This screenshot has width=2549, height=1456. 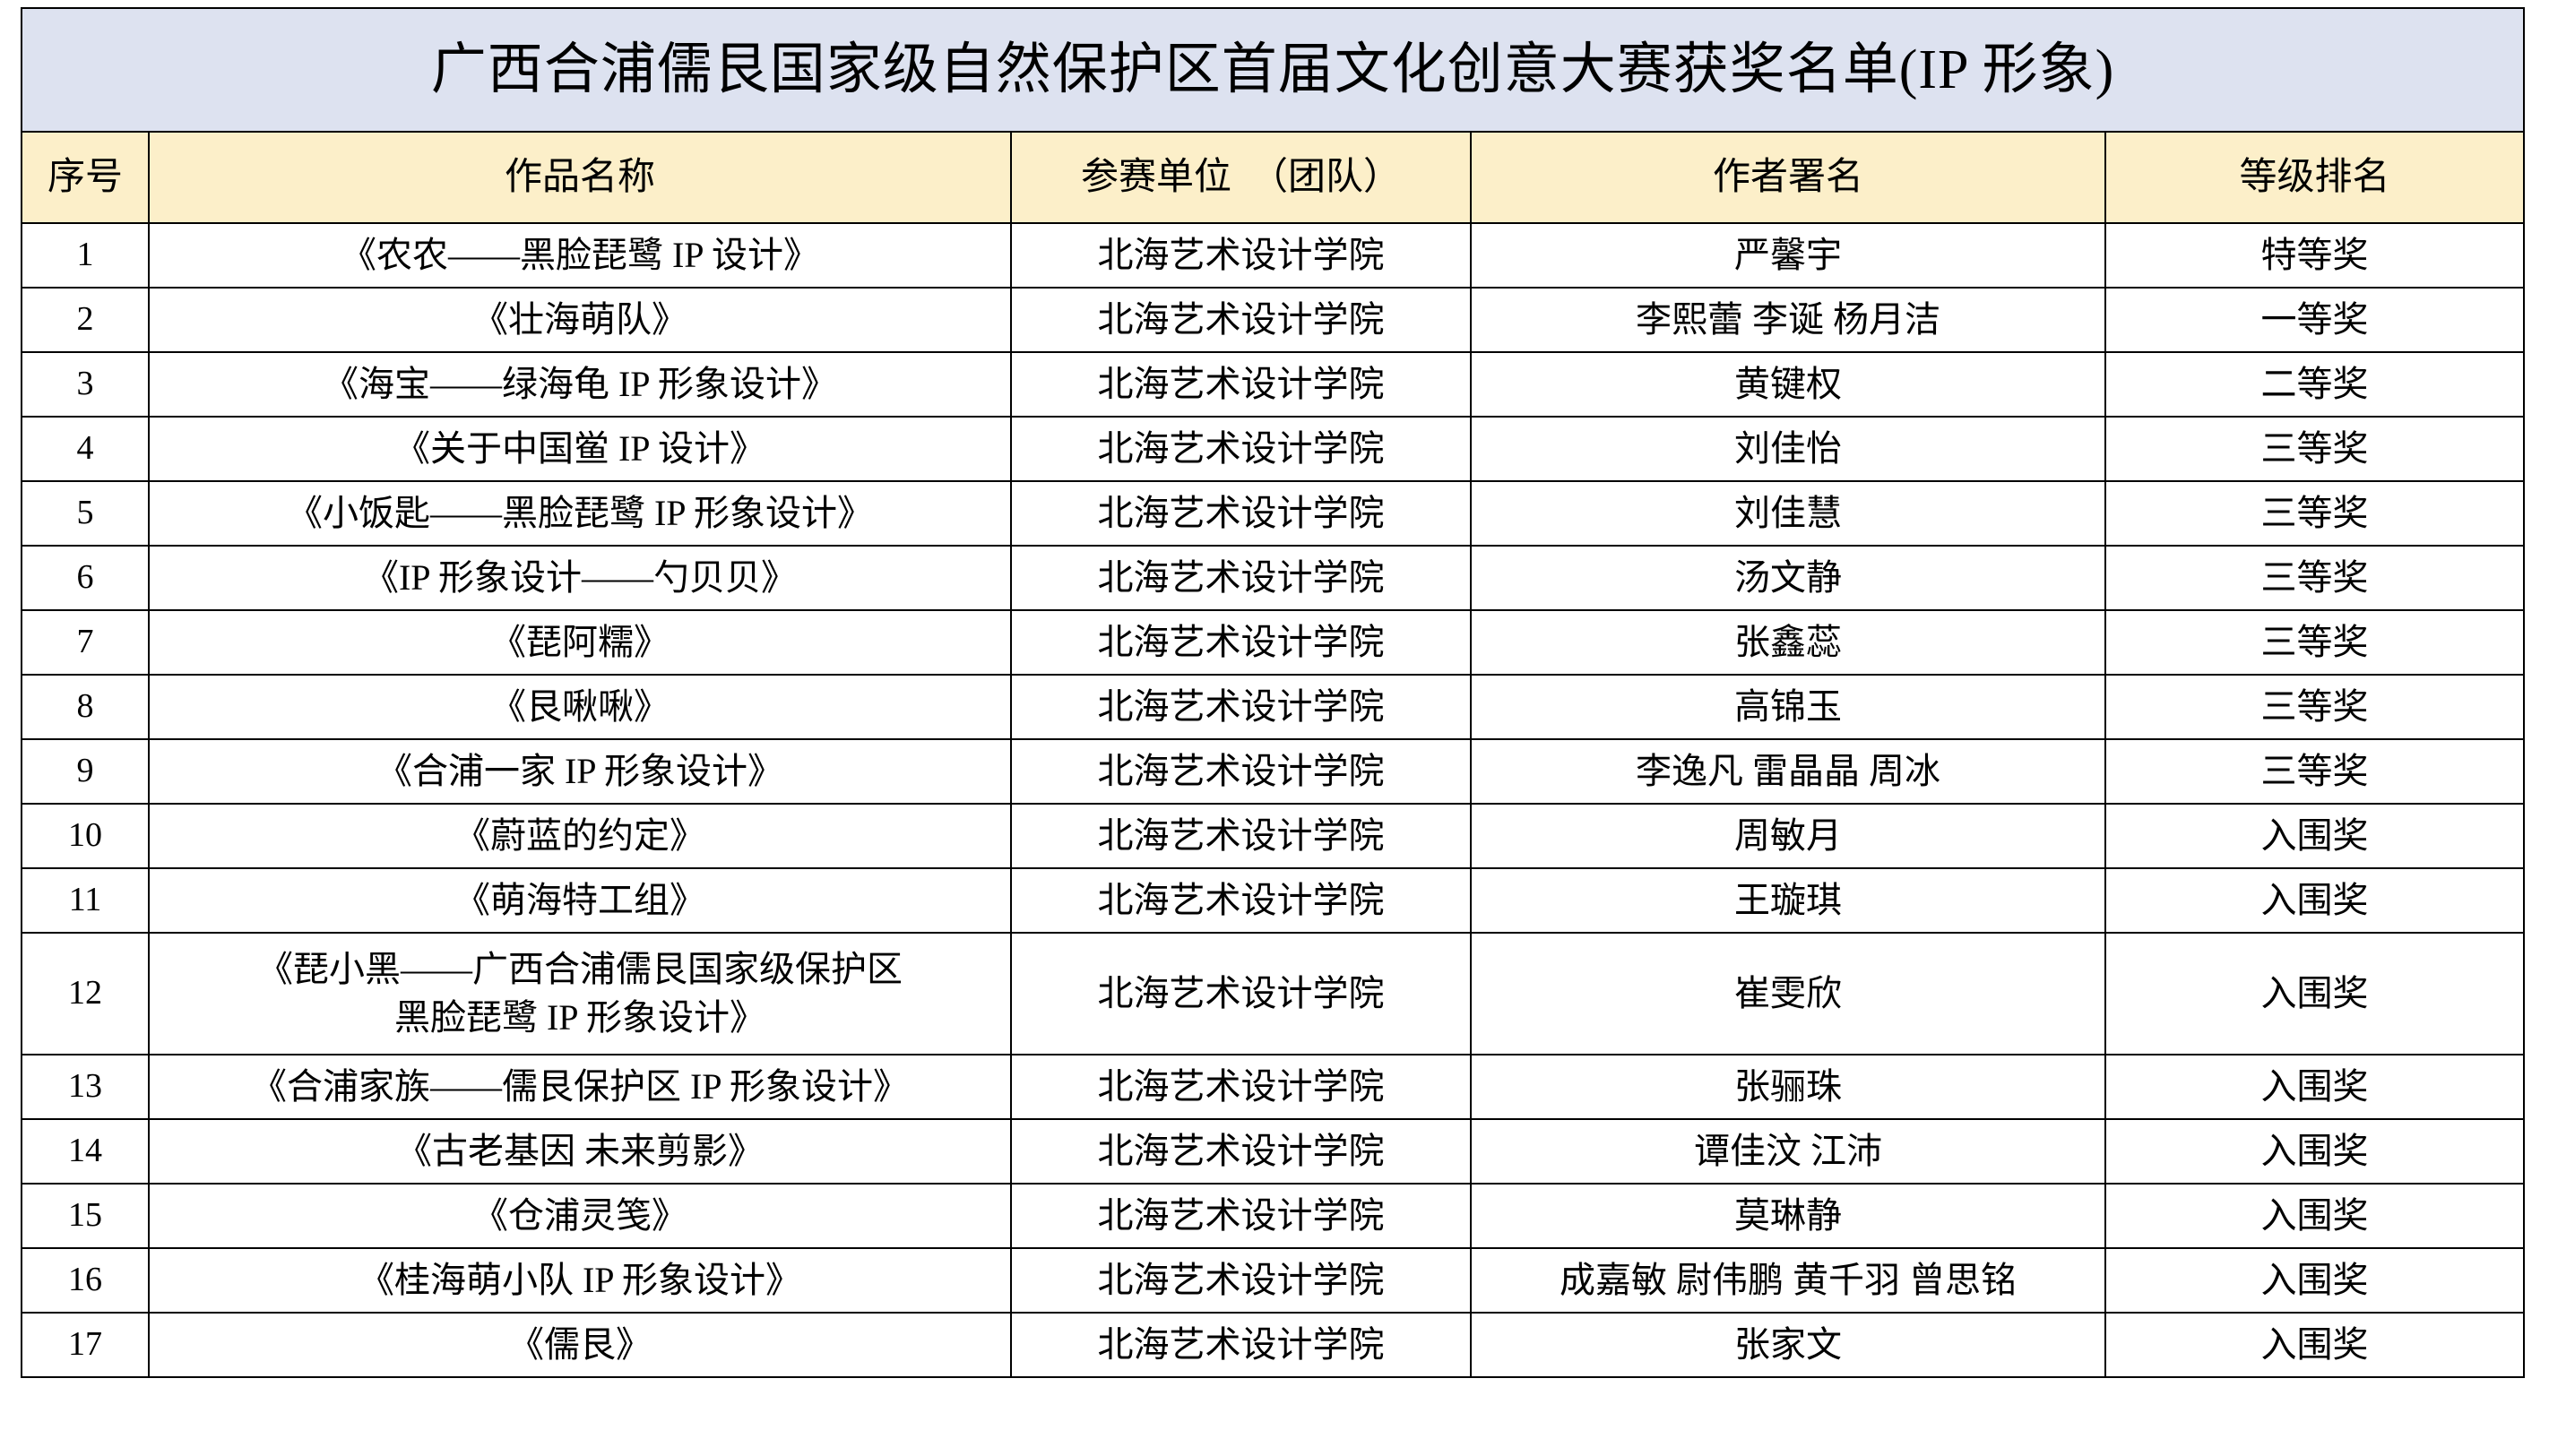 I want to click on cell-award-rank: 特等奖, so click(x=2314, y=255).